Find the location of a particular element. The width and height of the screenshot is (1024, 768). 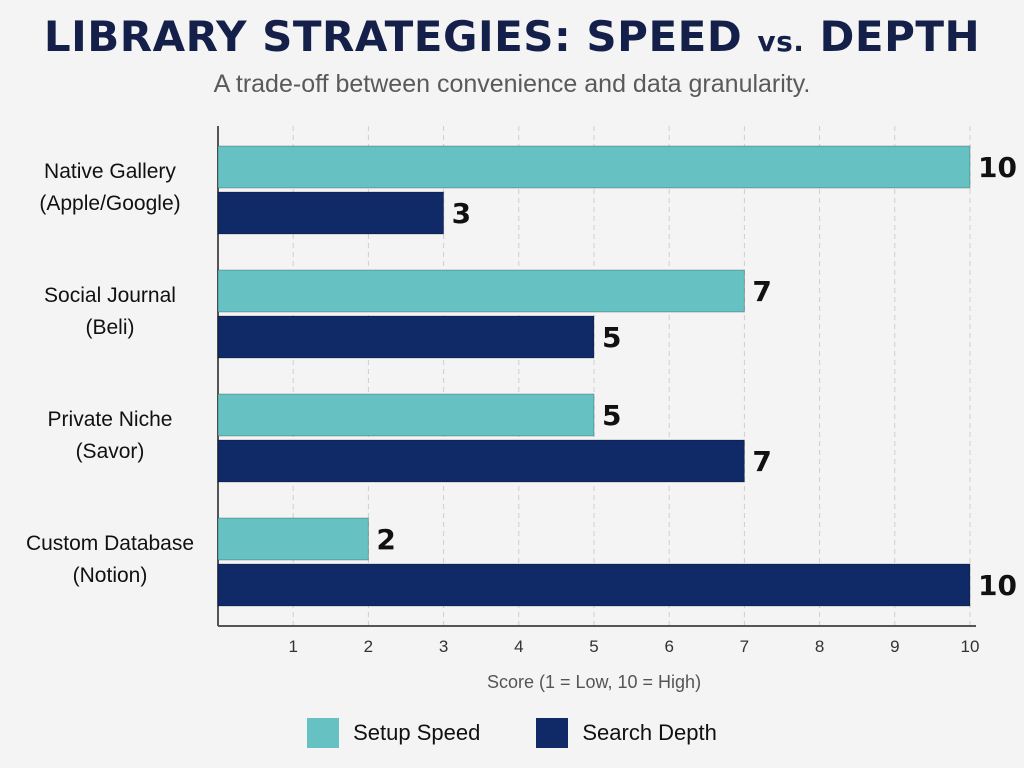

category-label: Social Journal is located at coordinates (110, 295).